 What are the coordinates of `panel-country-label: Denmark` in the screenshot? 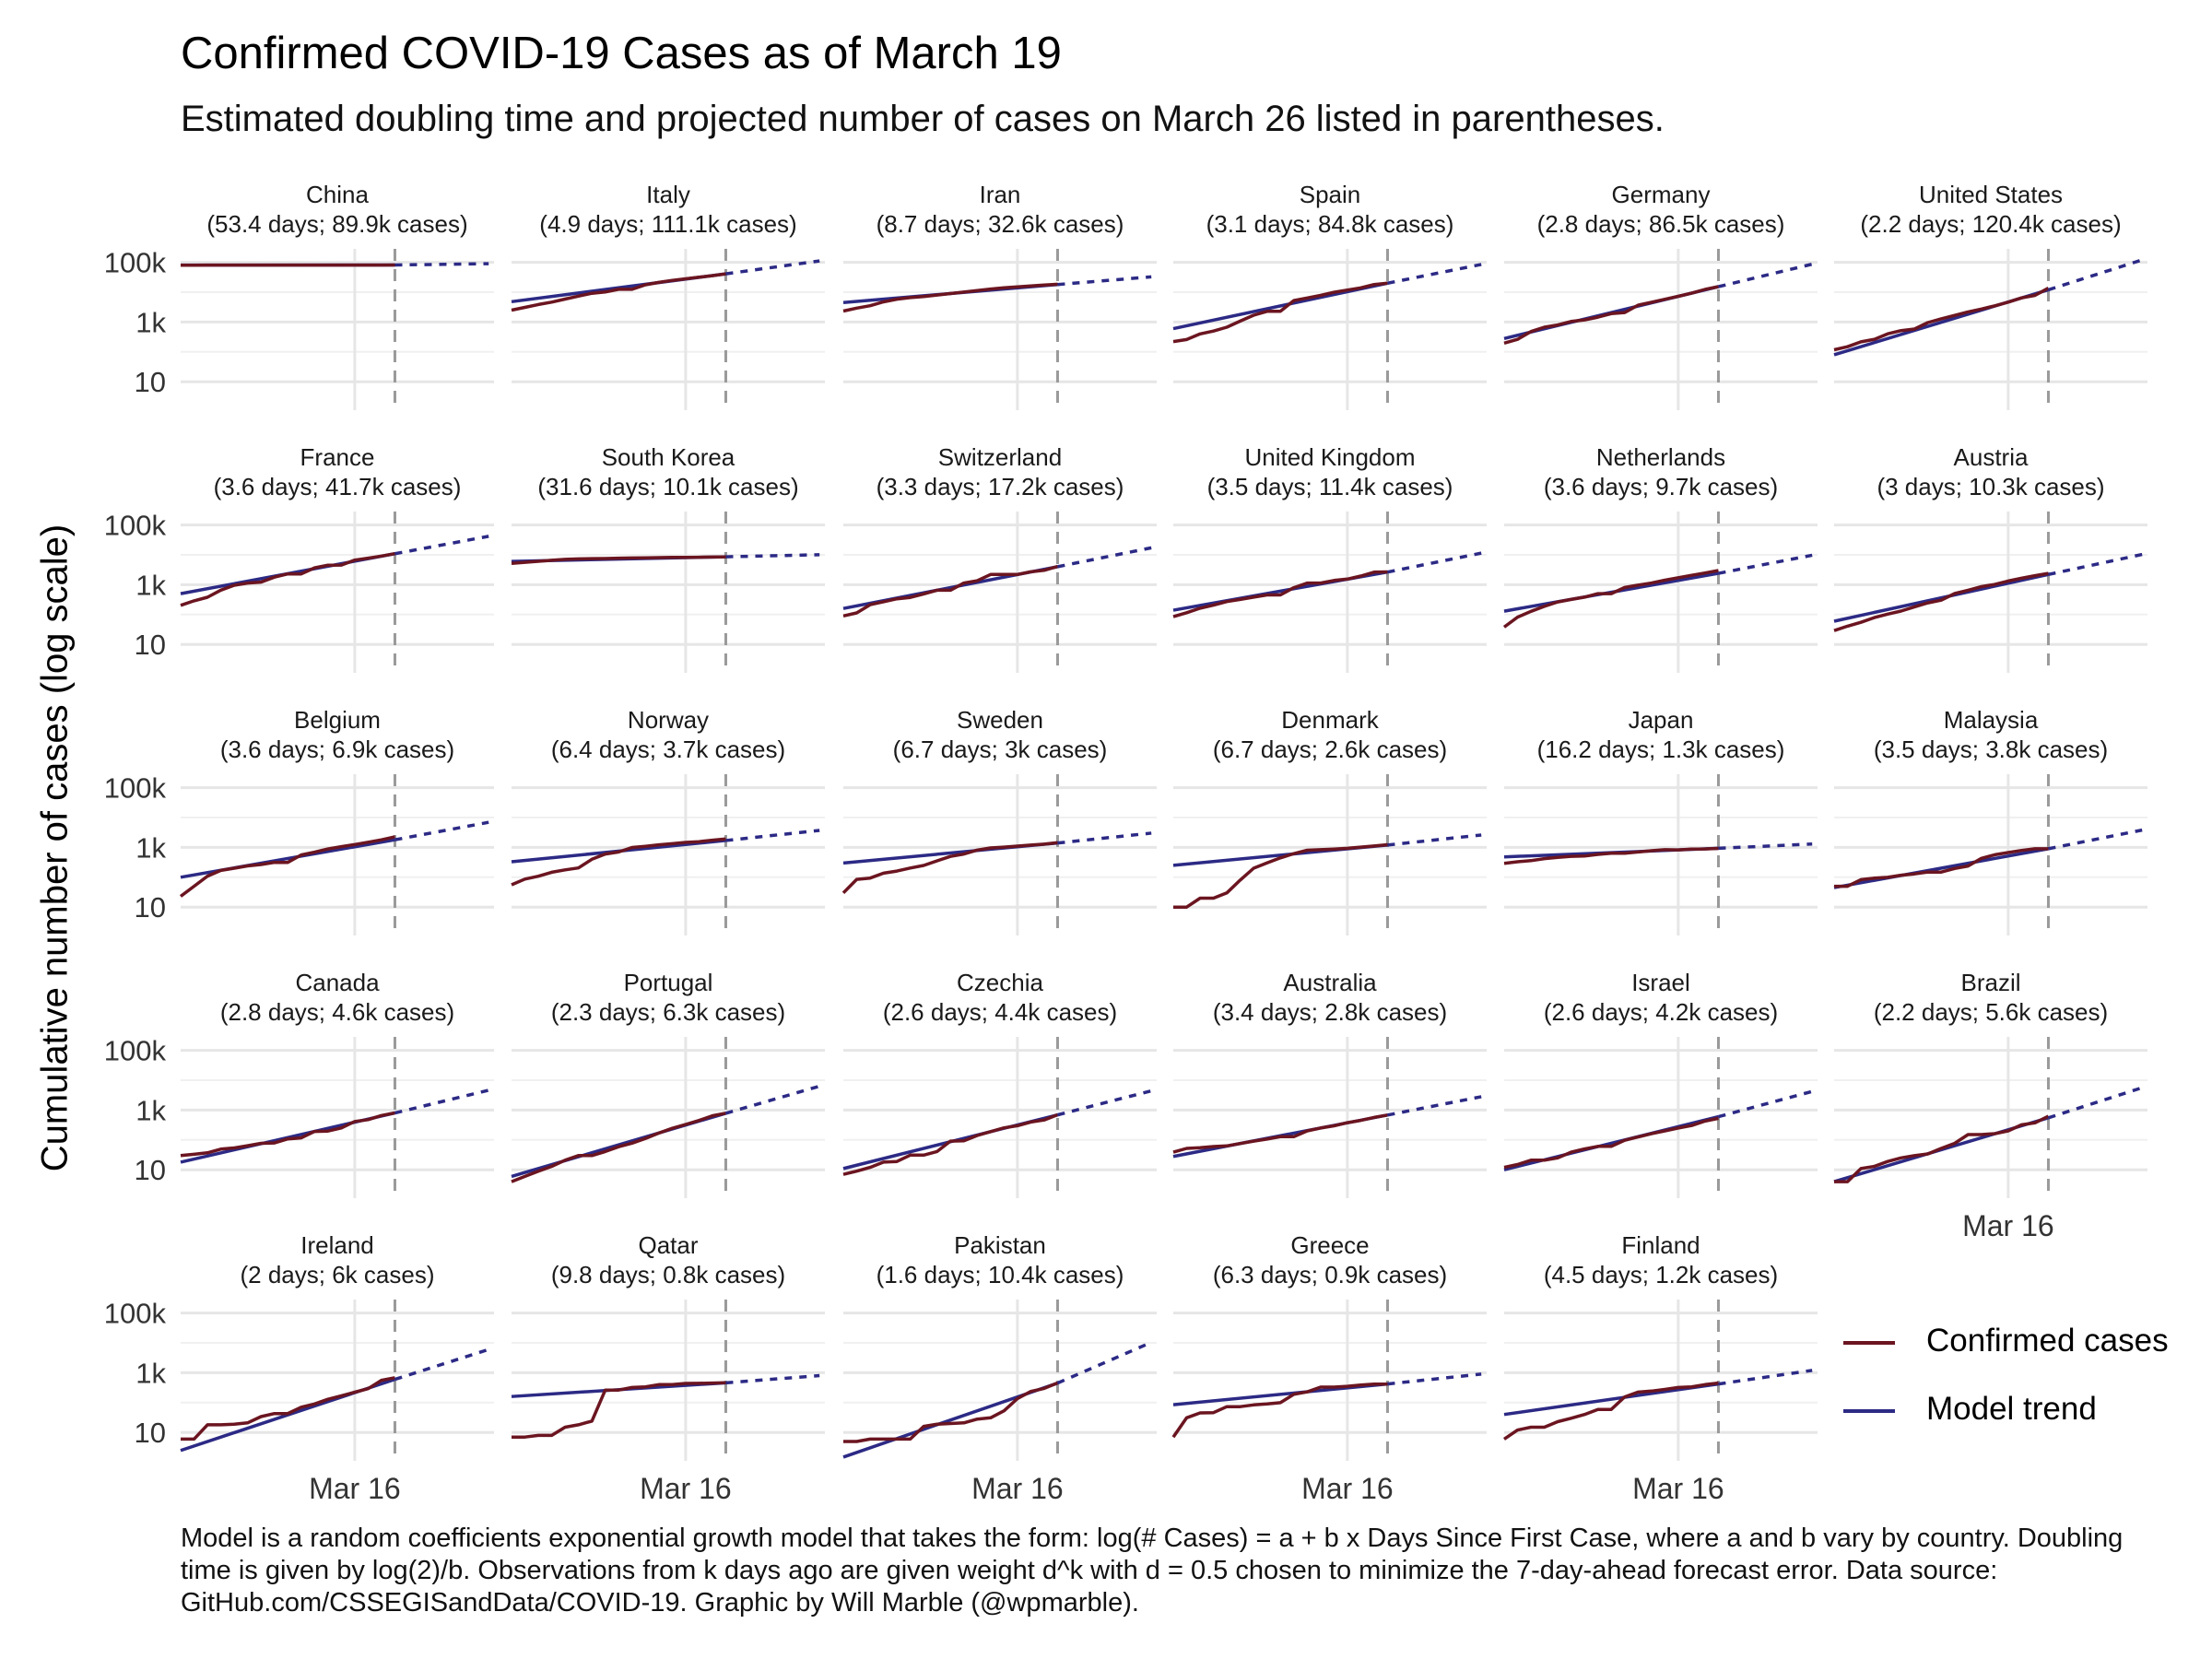 It's located at (1330, 720).